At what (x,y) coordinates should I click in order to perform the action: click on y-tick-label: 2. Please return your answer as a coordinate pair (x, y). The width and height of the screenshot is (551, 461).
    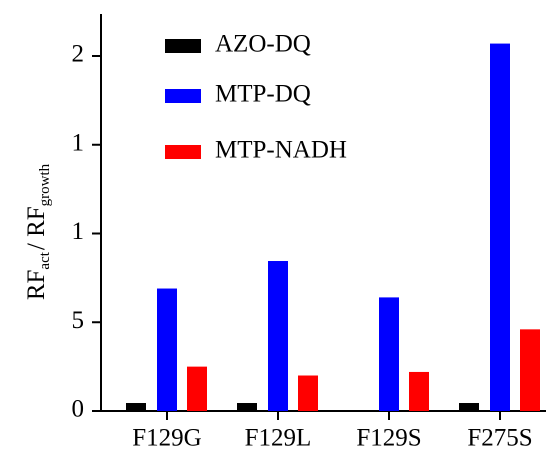
    Looking at the image, I should click on (78, 54).